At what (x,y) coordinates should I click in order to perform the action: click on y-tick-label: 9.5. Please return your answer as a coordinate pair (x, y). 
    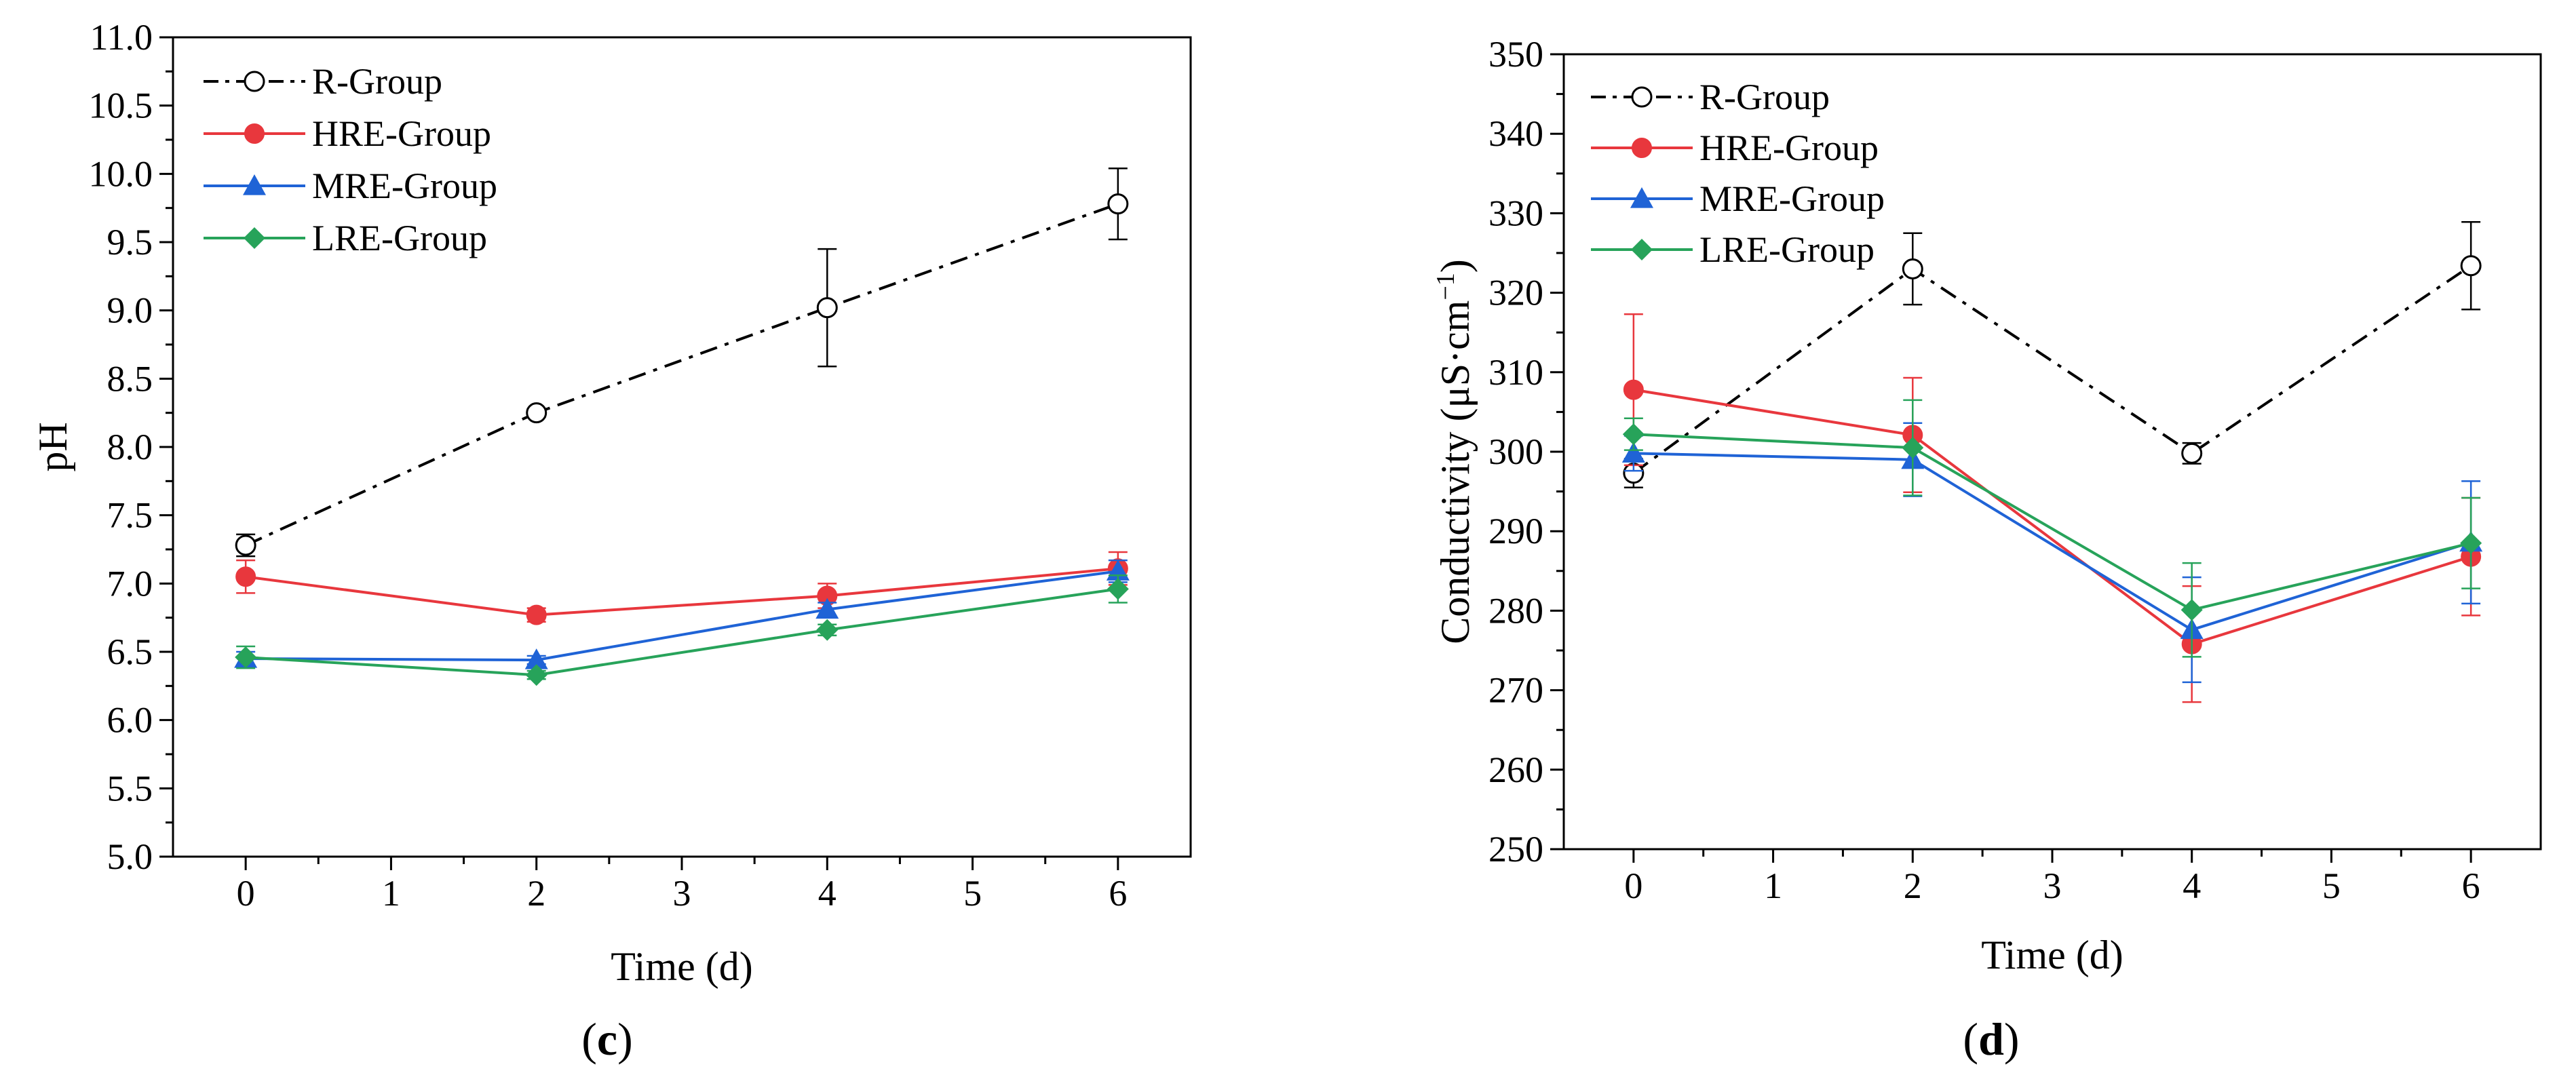
    Looking at the image, I should click on (130, 242).